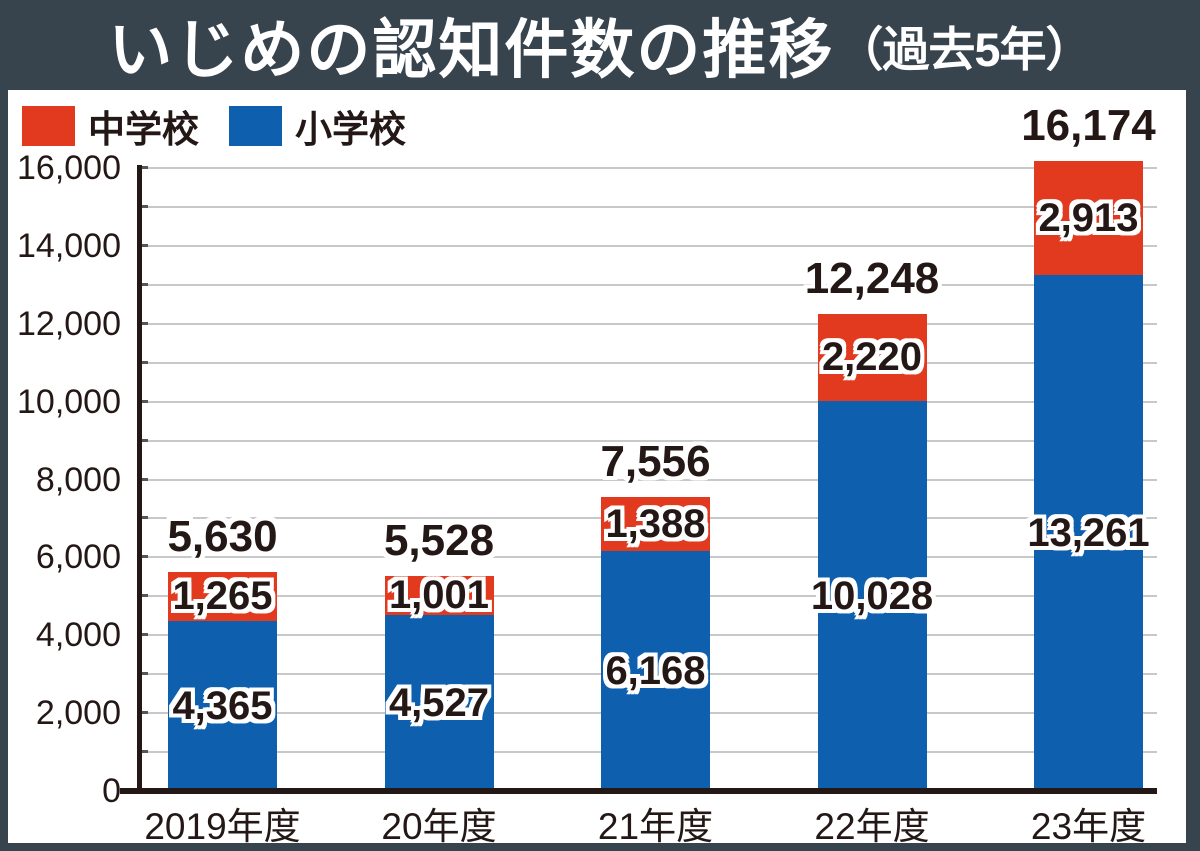  Describe the element at coordinates (439, 826) in the screenshot. I see `x-axis-label: 20年度` at that location.